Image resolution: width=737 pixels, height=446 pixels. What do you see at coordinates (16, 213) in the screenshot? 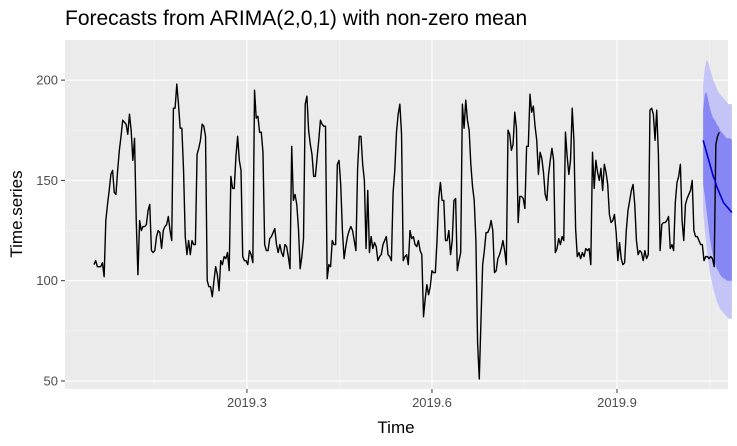
I see `y-axis-title: Time.series` at bounding box center [16, 213].